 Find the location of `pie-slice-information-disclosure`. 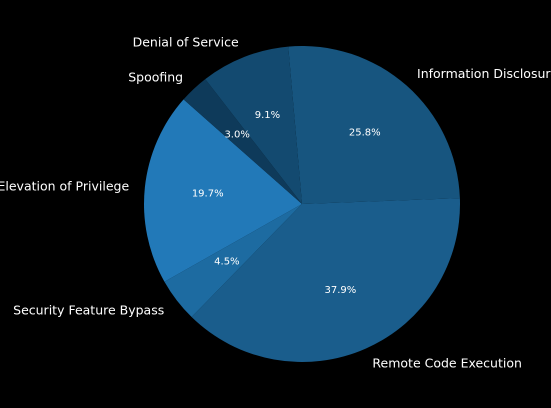

pie-slice-information-disclosure is located at coordinates (374, 125).